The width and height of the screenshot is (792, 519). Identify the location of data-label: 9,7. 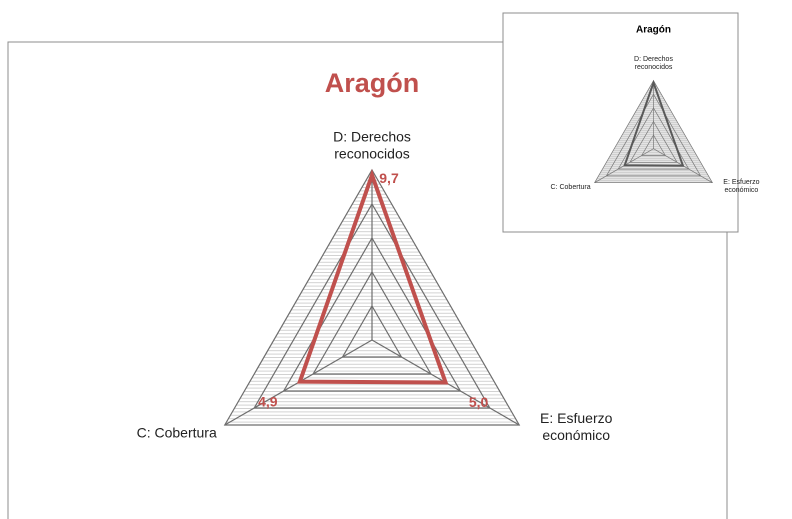
(389, 178).